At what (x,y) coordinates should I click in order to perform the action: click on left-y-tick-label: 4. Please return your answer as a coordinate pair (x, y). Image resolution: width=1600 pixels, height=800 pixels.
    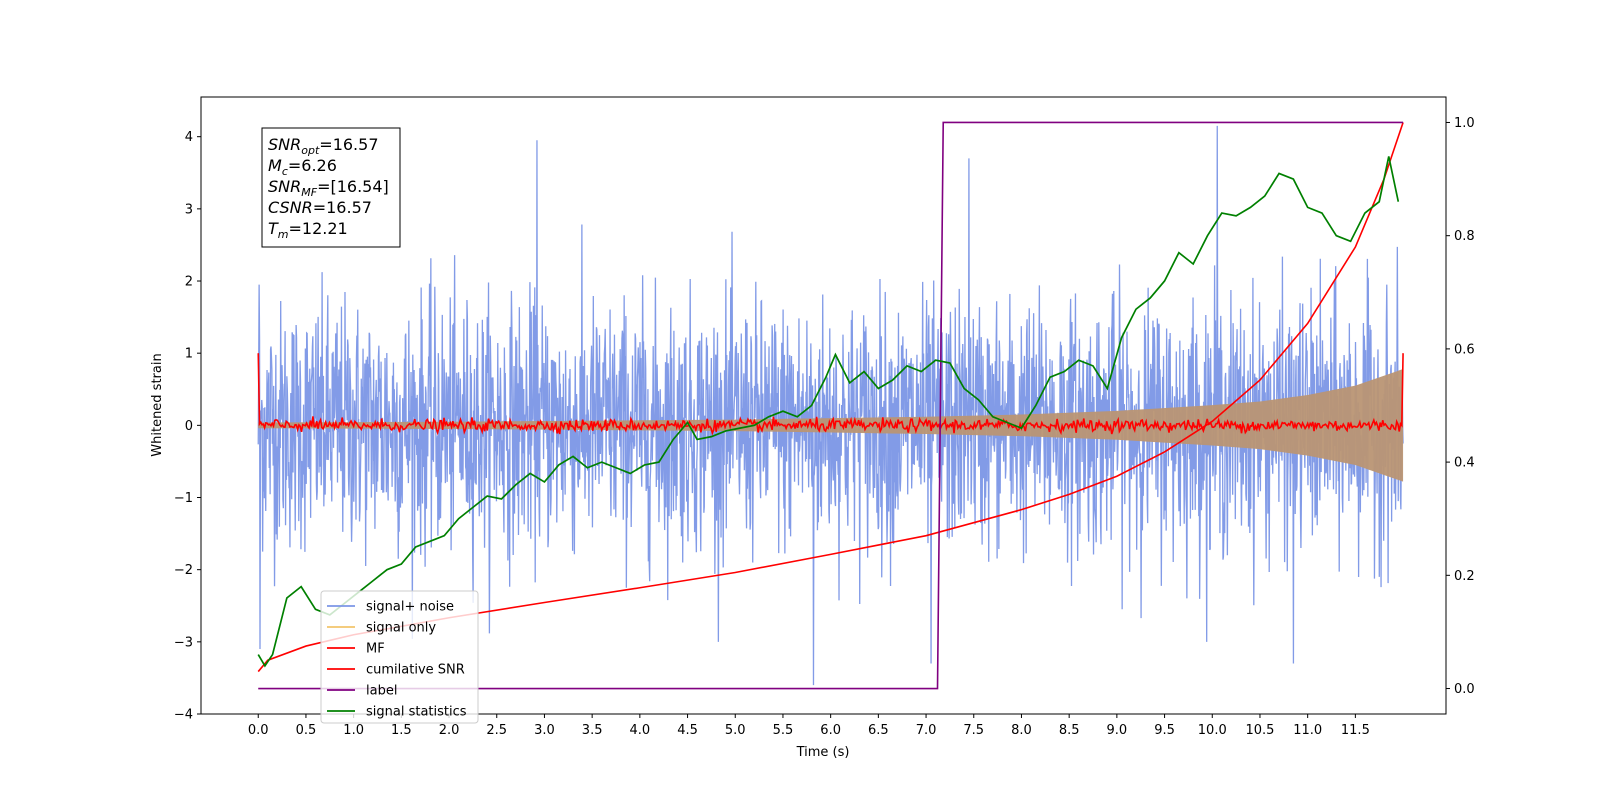
    Looking at the image, I should click on (189, 137).